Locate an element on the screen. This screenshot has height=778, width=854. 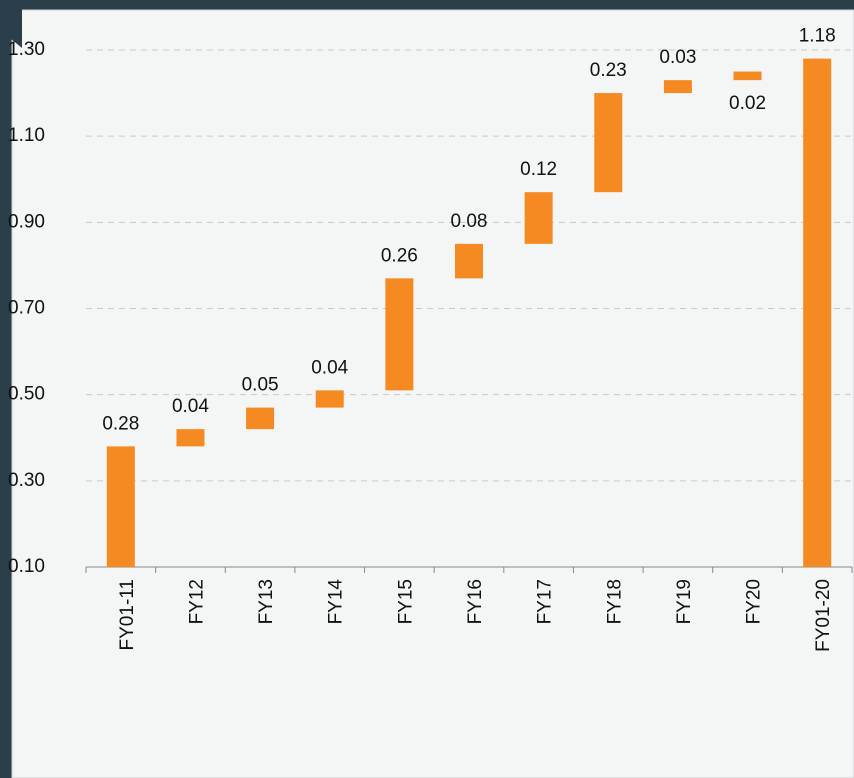
value-label: 0.03 is located at coordinates (677, 57).